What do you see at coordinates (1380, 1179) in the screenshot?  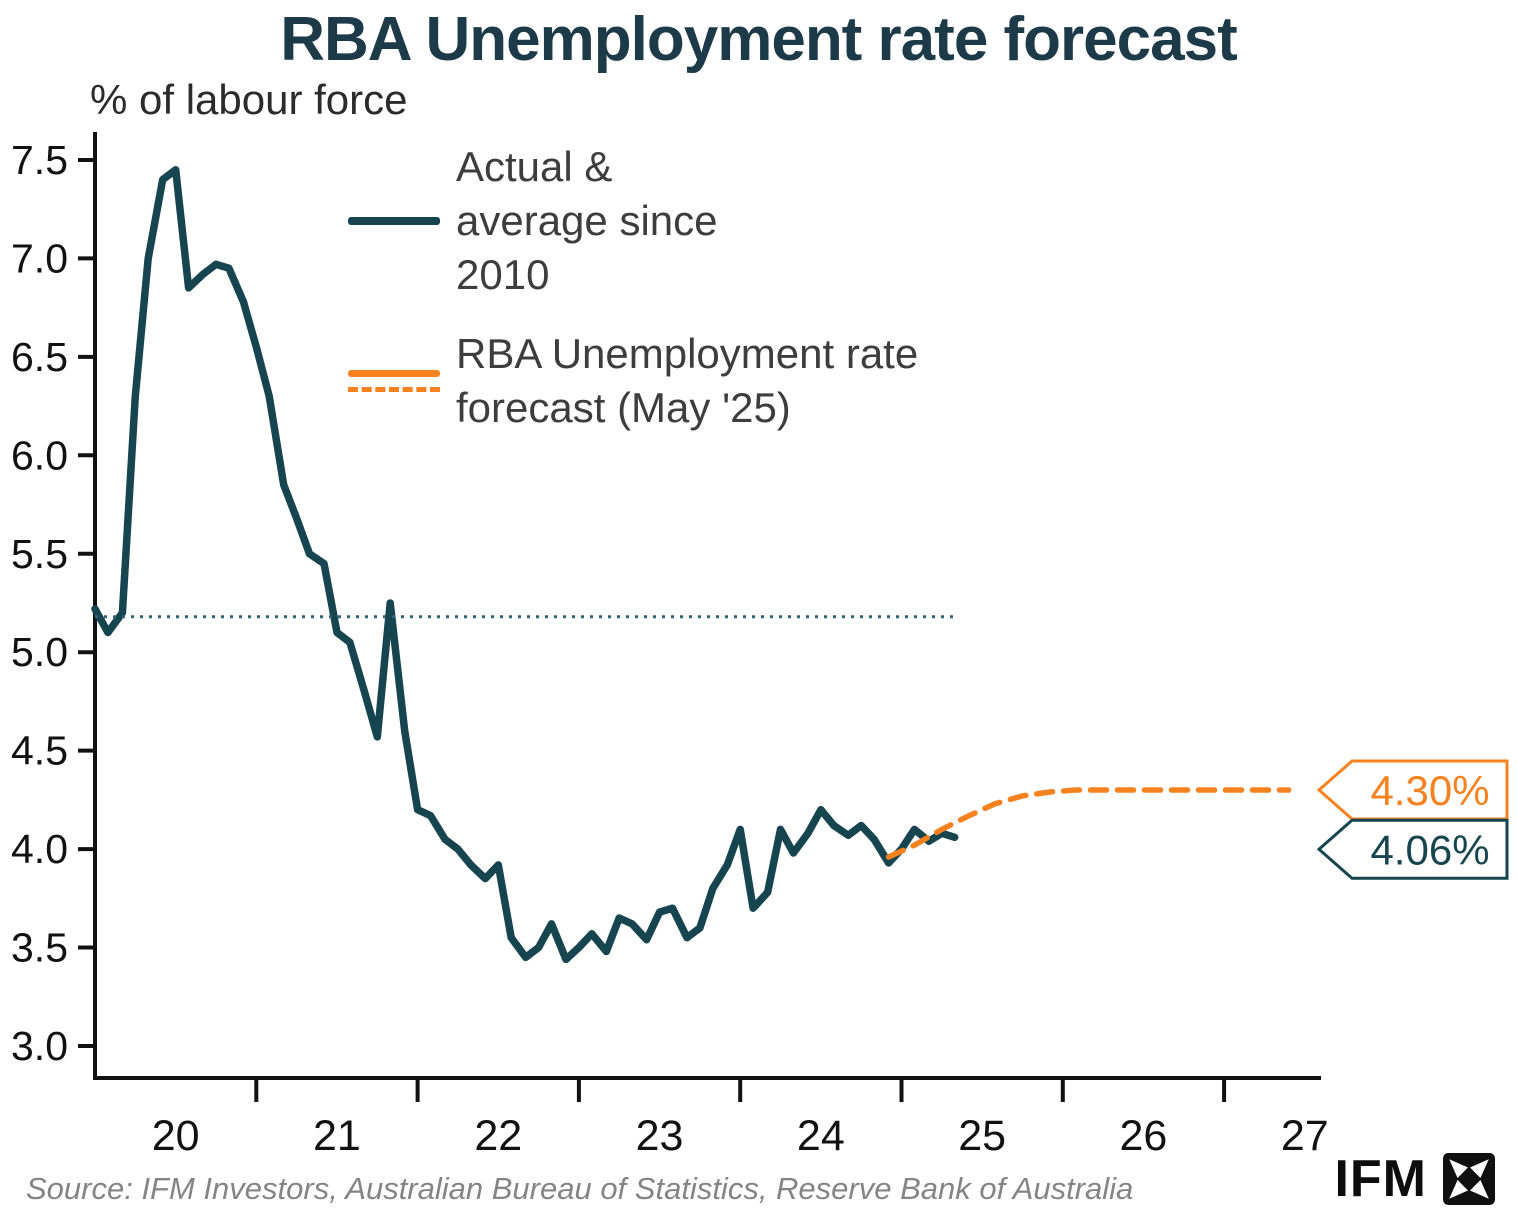 I see `ifm-wordmark: IFM` at bounding box center [1380, 1179].